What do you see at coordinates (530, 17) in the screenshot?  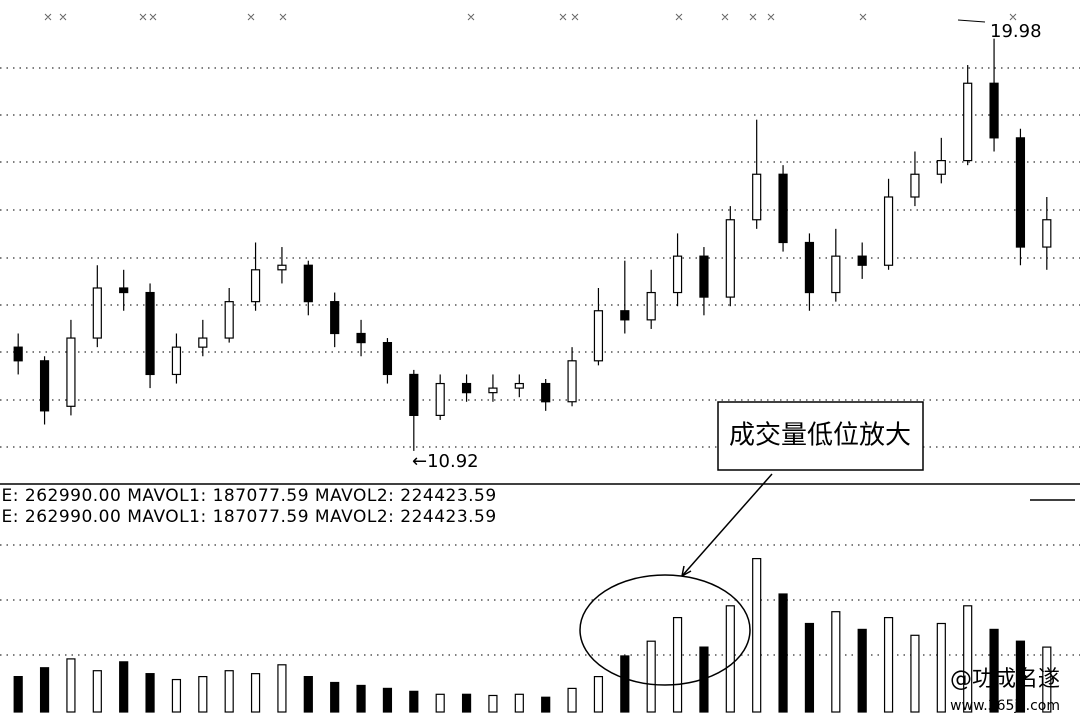 I see `top-markers` at bounding box center [530, 17].